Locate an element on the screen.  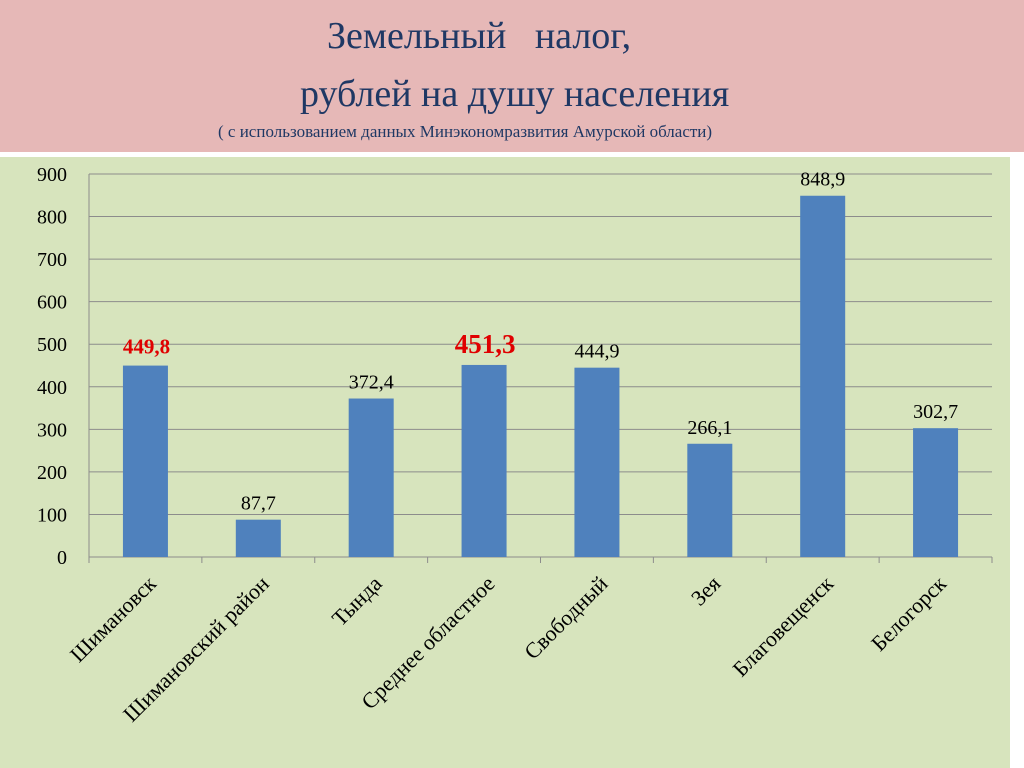
data-label: 266,1 is located at coordinates (709, 428).